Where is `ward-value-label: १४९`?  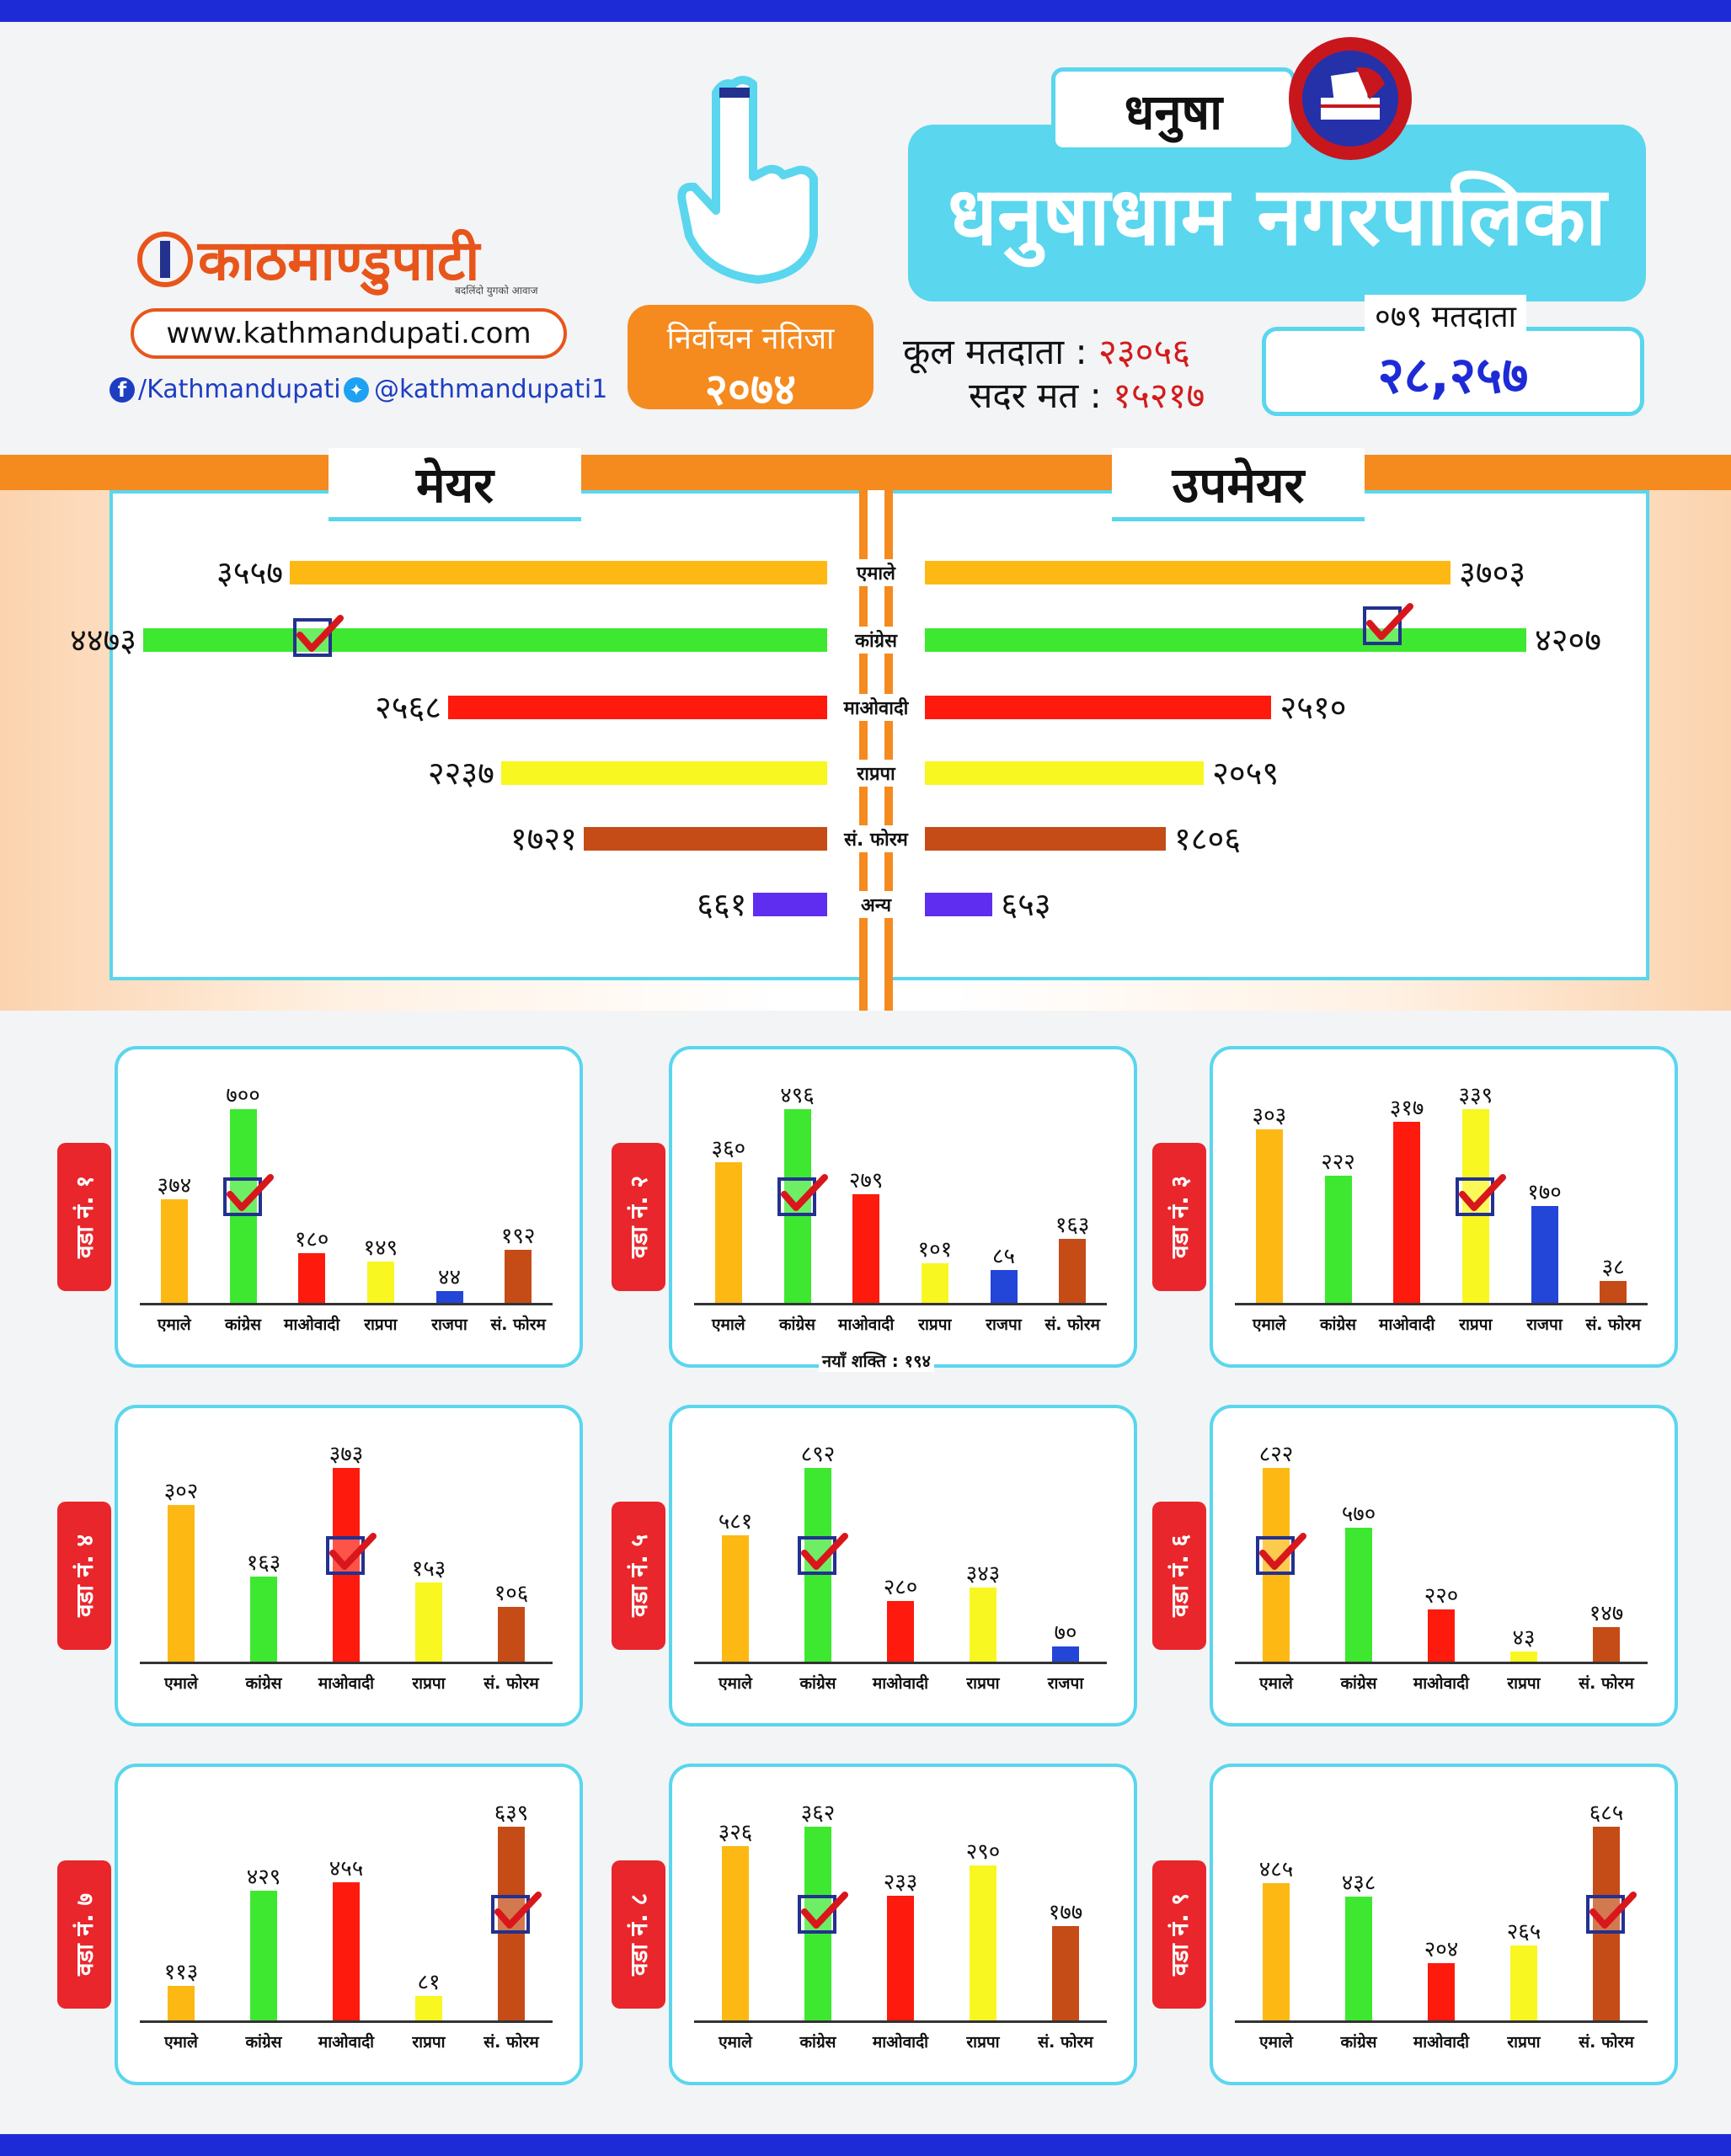 ward-value-label: १४९ is located at coordinates (380, 1248).